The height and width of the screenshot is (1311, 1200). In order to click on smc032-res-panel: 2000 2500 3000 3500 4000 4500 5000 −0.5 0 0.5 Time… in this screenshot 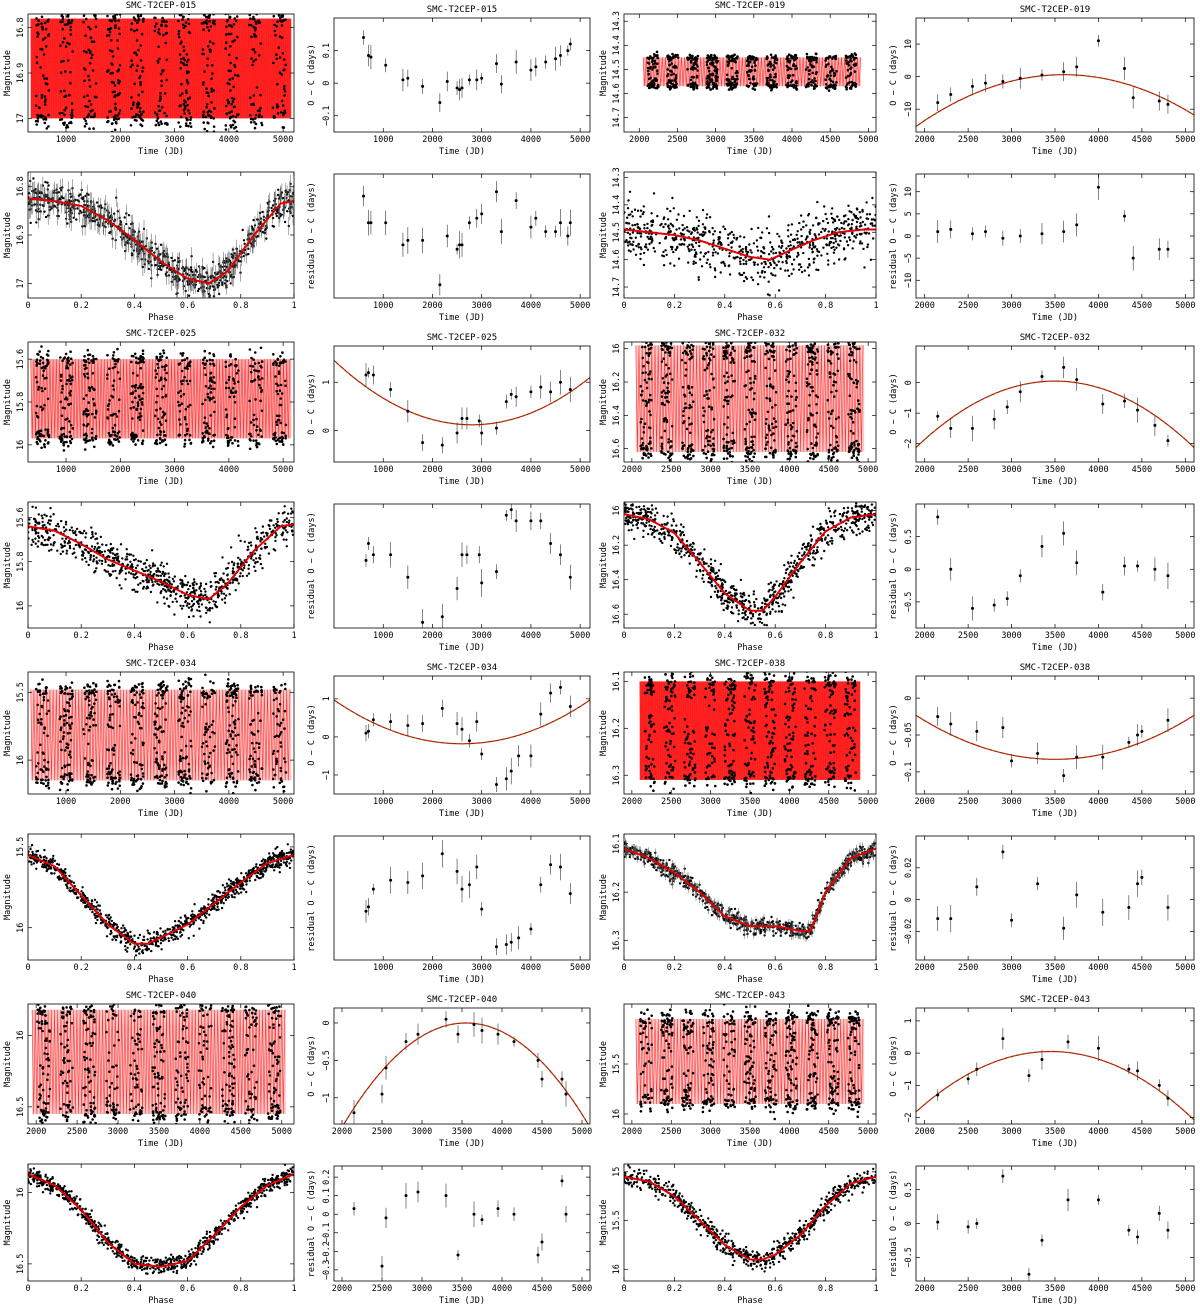, I will do `click(1041, 575)`.